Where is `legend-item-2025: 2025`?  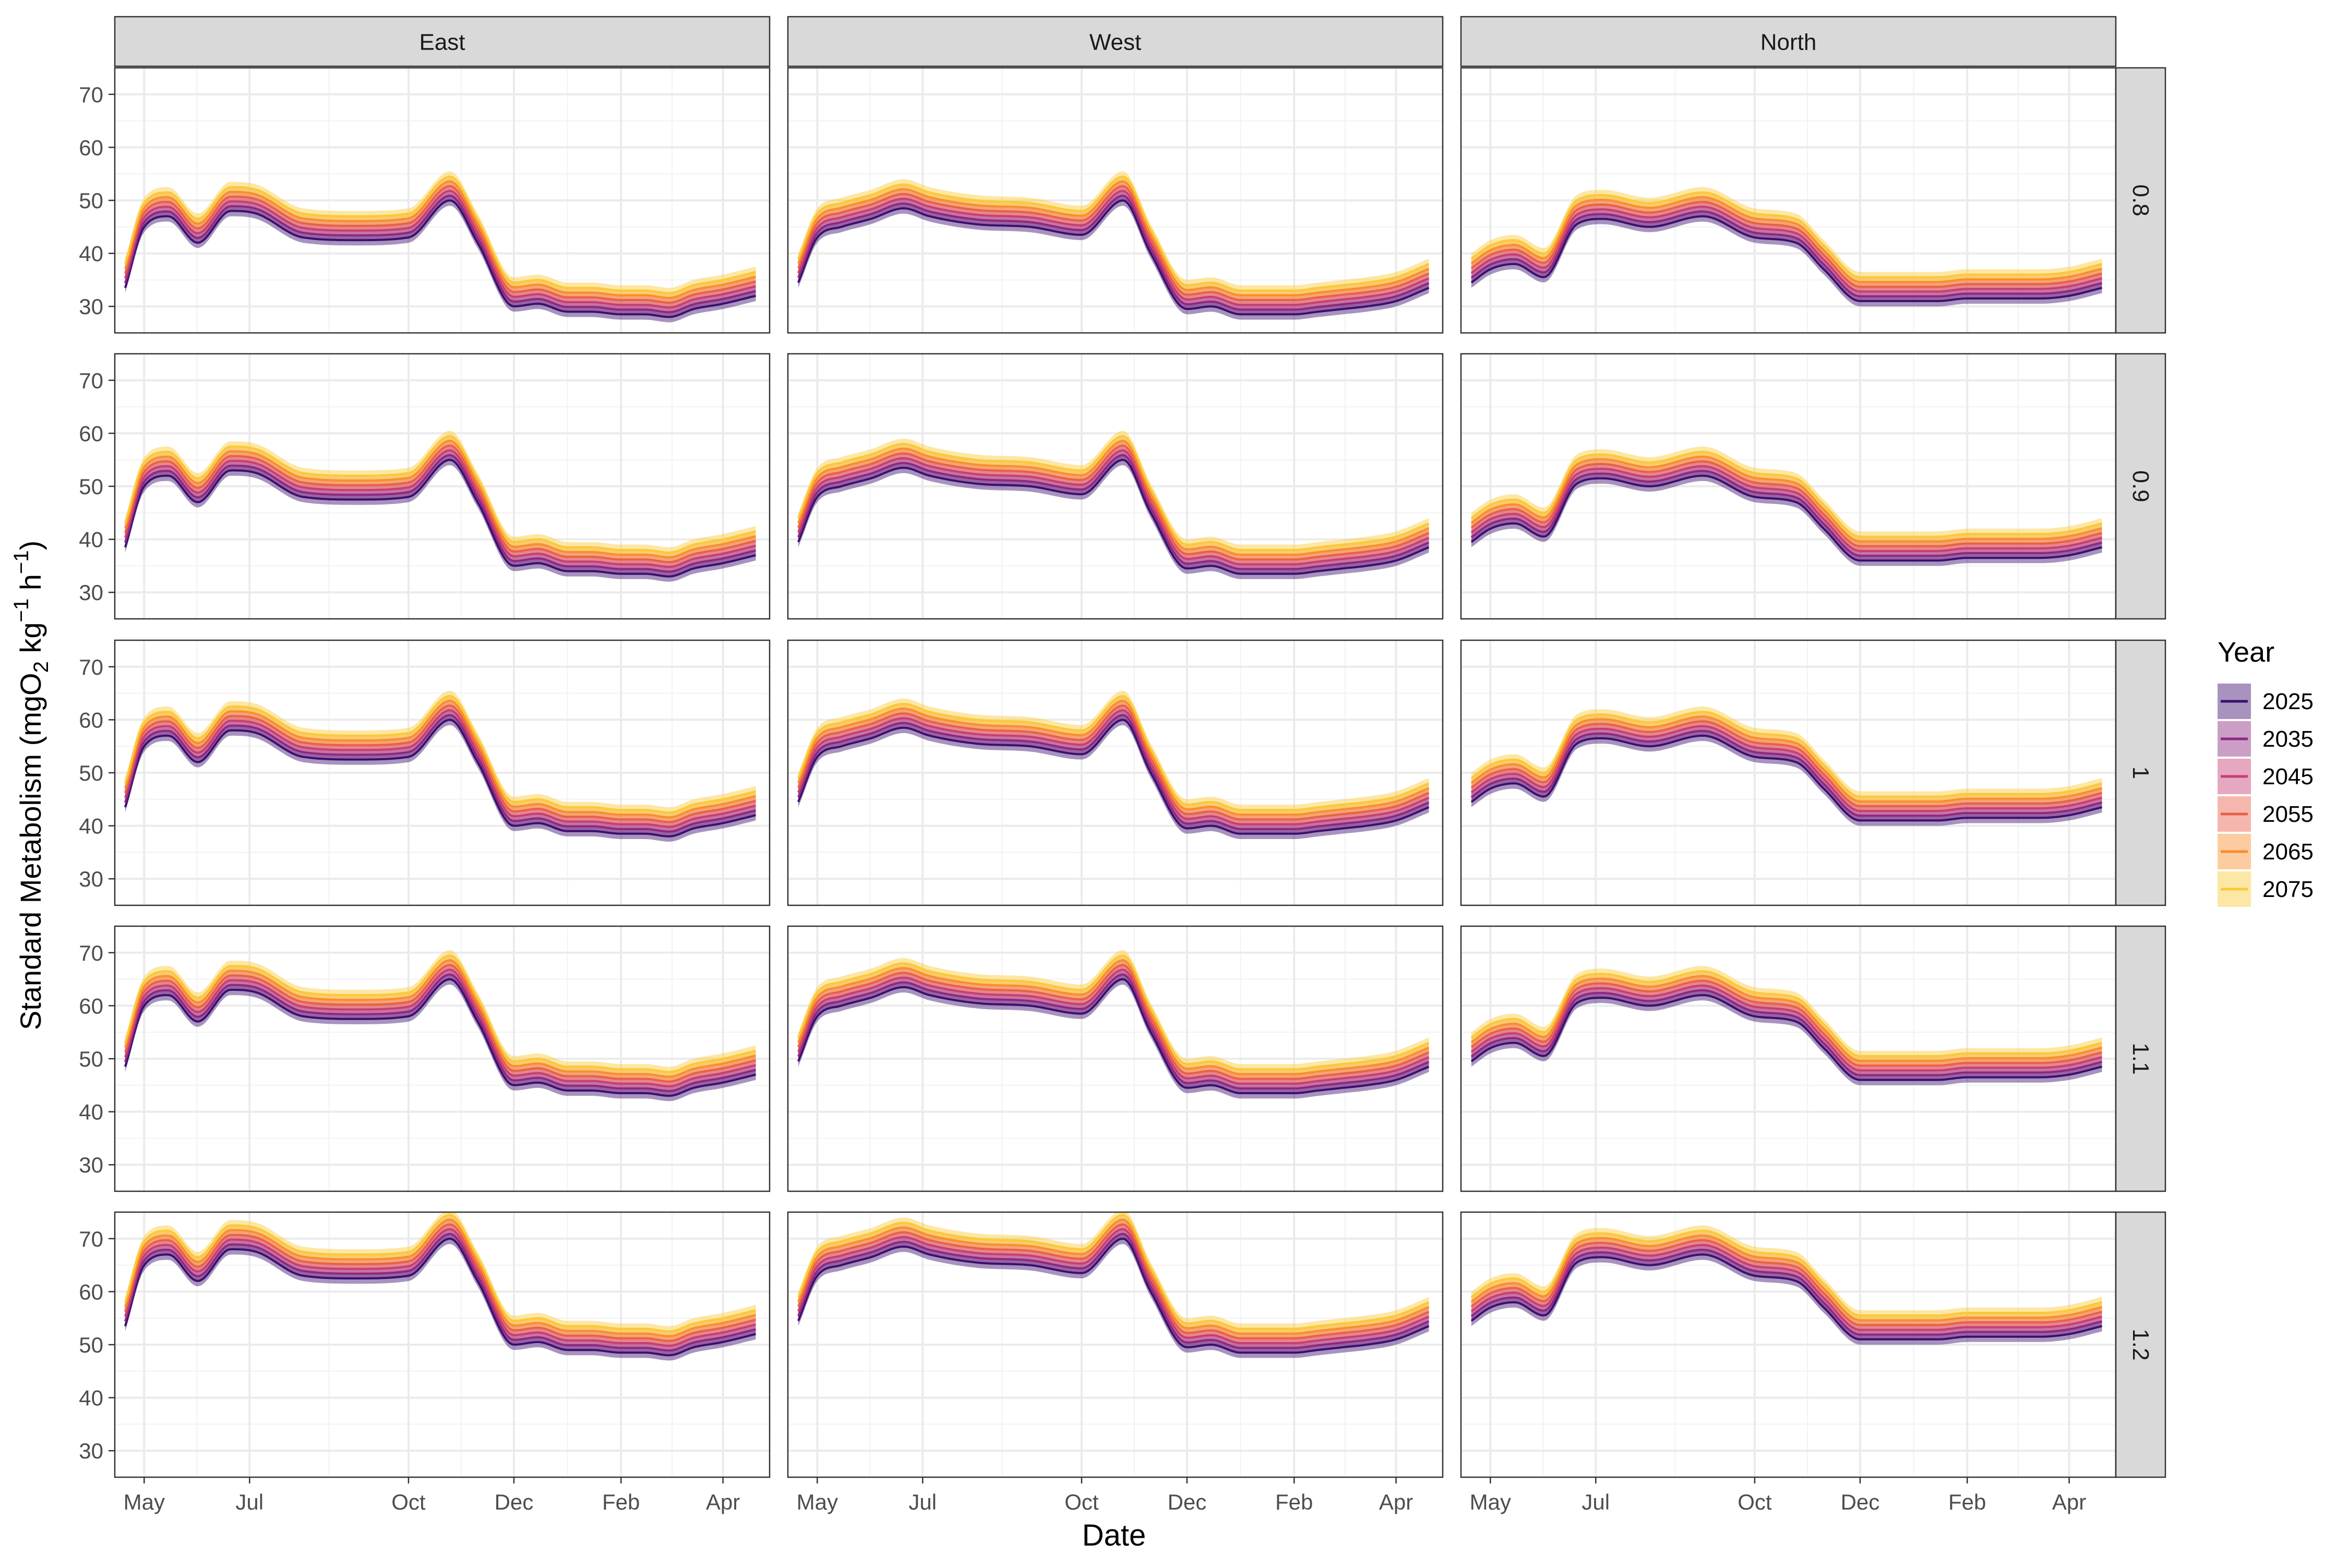 legend-item-2025: 2025 is located at coordinates (2266, 701).